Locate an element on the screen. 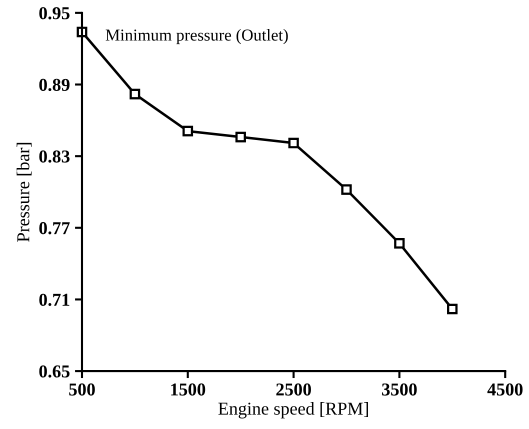 Image resolution: width=529 pixels, height=429 pixels. y-tick-label: 0.89 is located at coordinates (54, 85).